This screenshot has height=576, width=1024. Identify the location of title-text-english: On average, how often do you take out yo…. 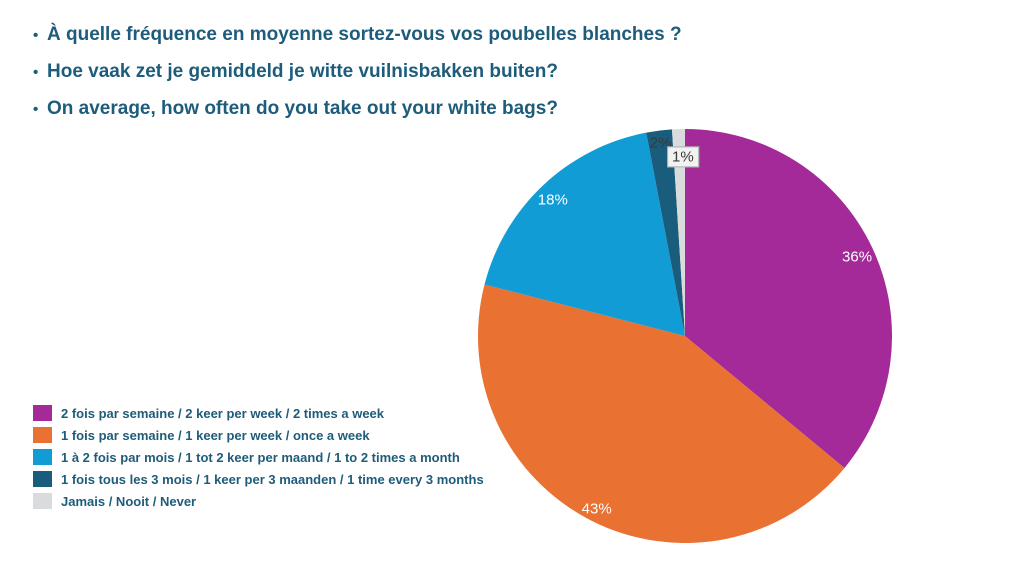
(302, 108).